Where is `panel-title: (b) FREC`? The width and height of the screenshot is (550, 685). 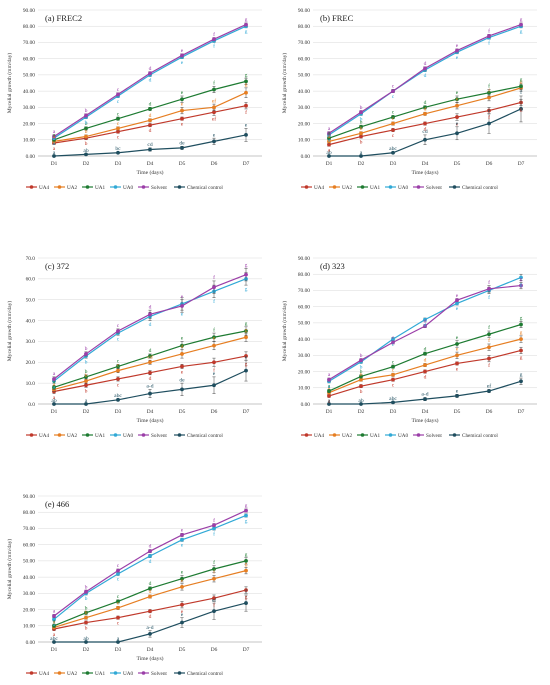
panel-title: (b) FREC is located at coordinates (337, 18).